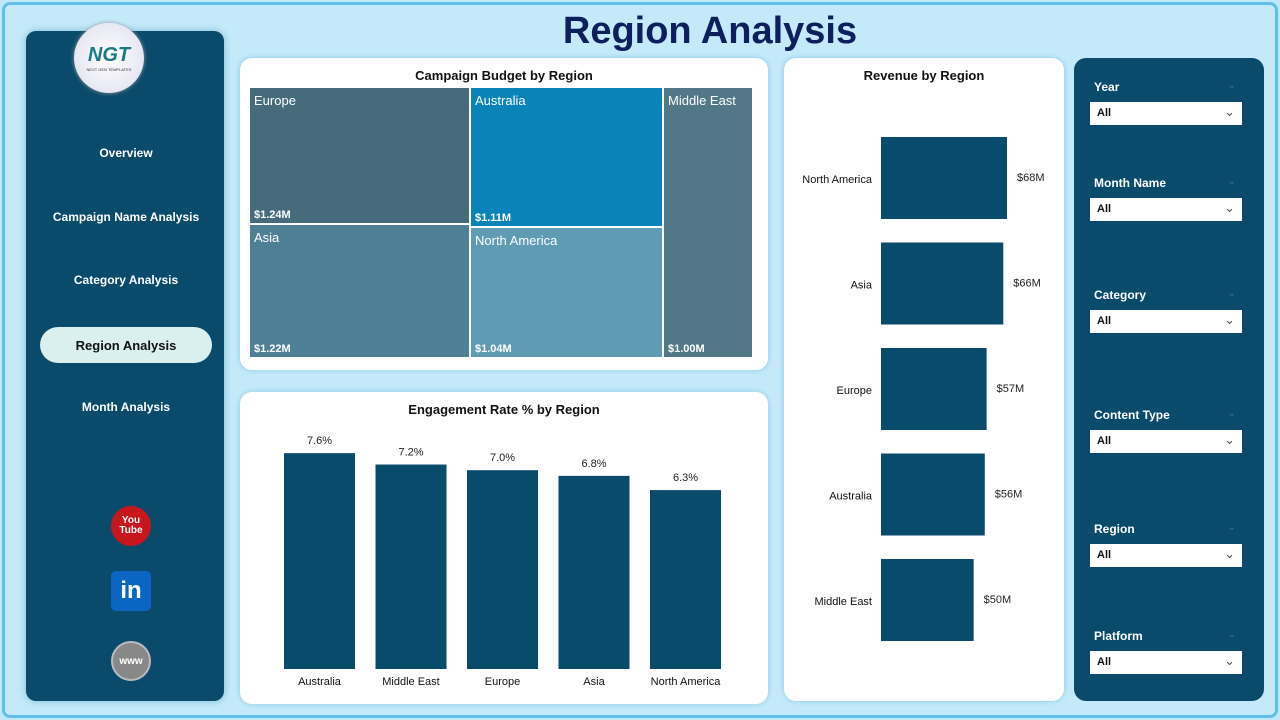 The width and height of the screenshot is (1280, 720). Describe the element at coordinates (710, 31) in the screenshot. I see `page-title: Region Analysis` at that location.